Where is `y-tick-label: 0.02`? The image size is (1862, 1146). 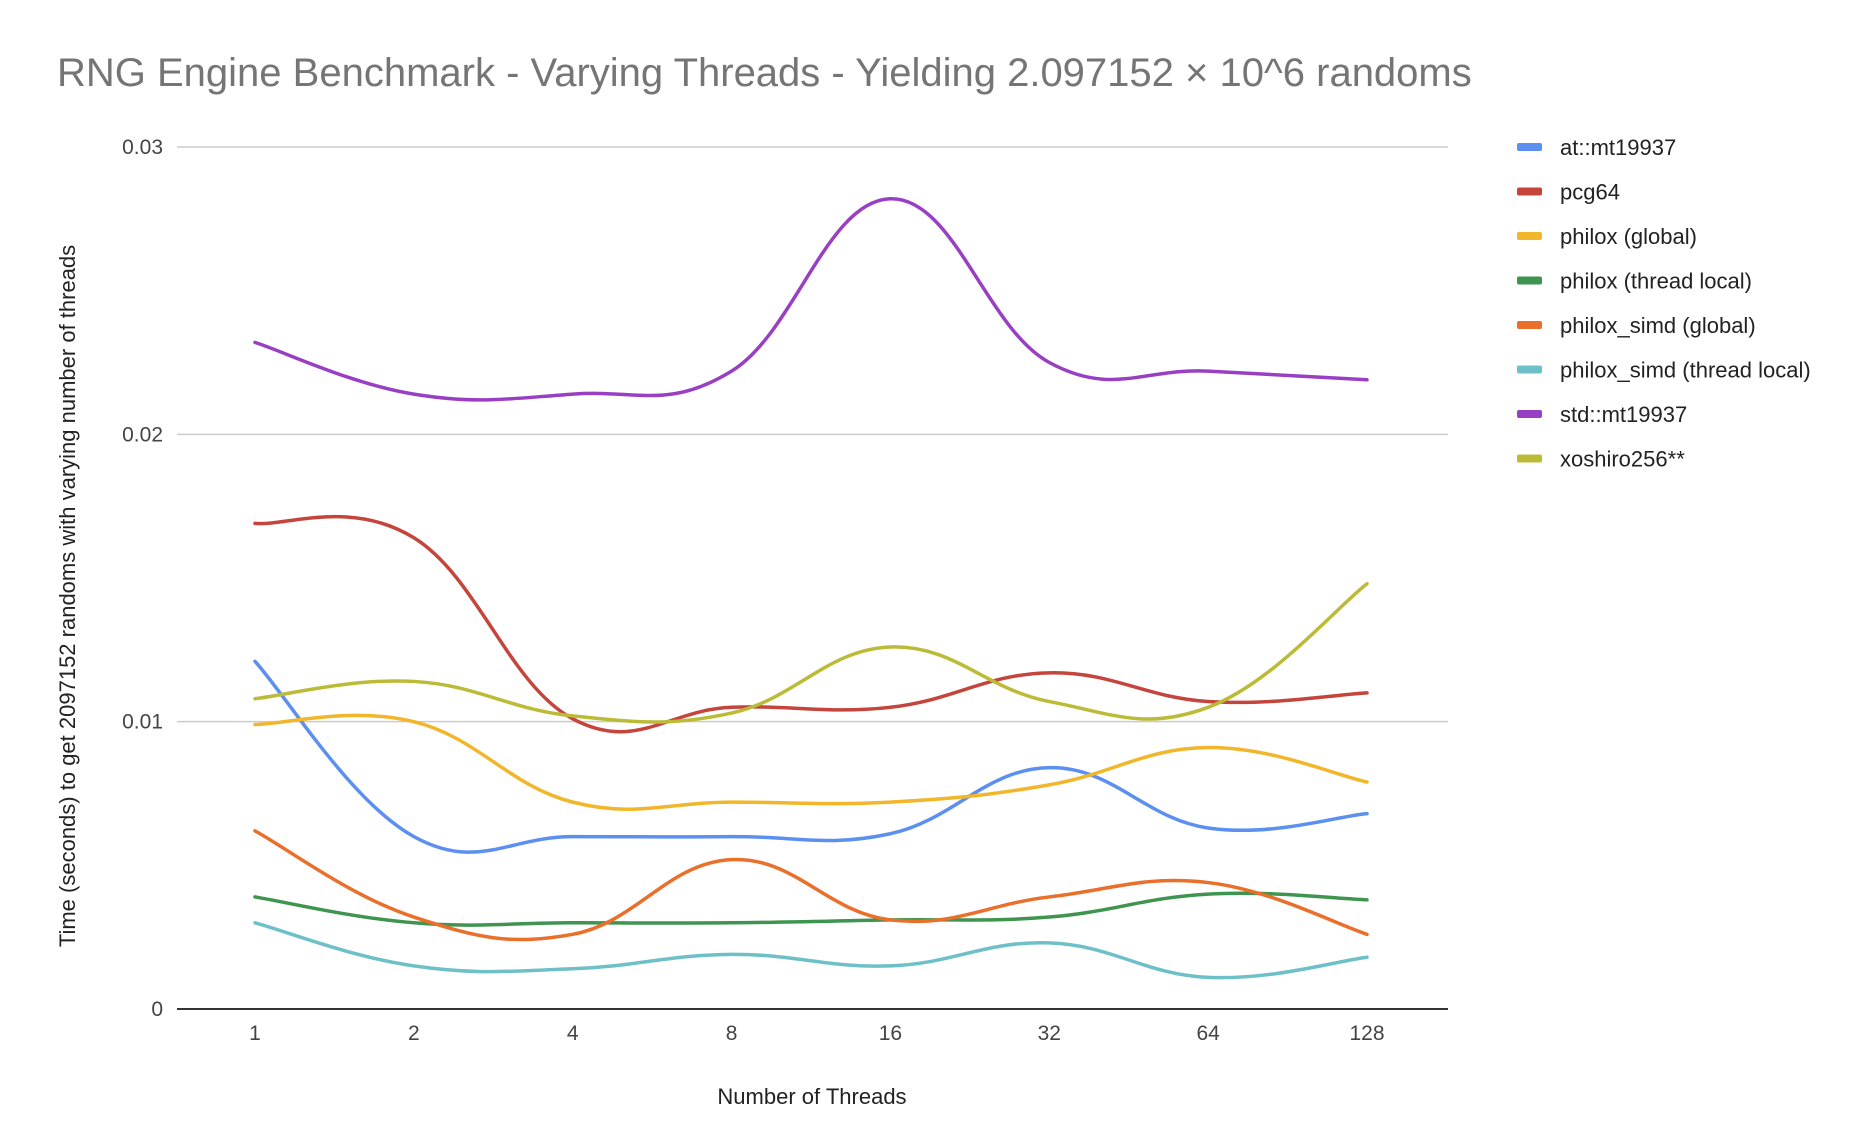 y-tick-label: 0.02 is located at coordinates (142, 434).